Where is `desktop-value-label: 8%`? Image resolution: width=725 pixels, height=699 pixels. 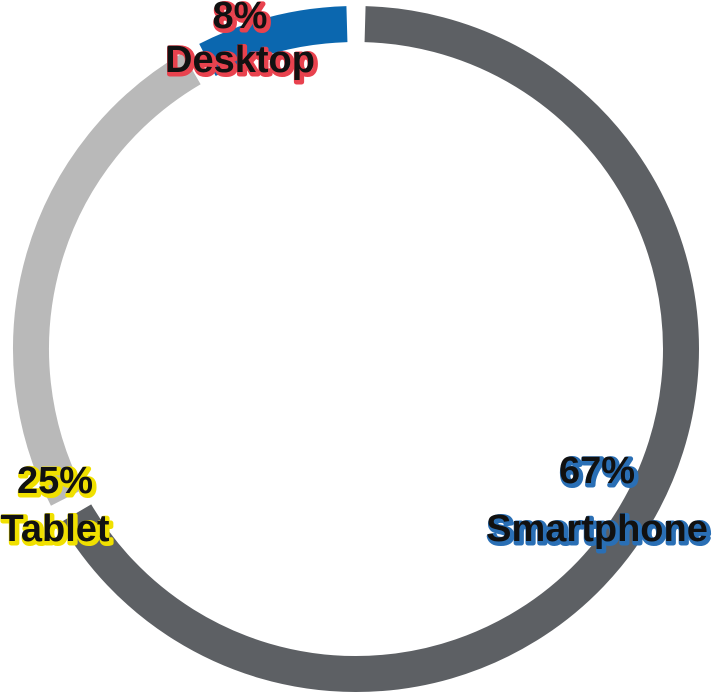
desktop-value-label: 8% is located at coordinates (240, 18).